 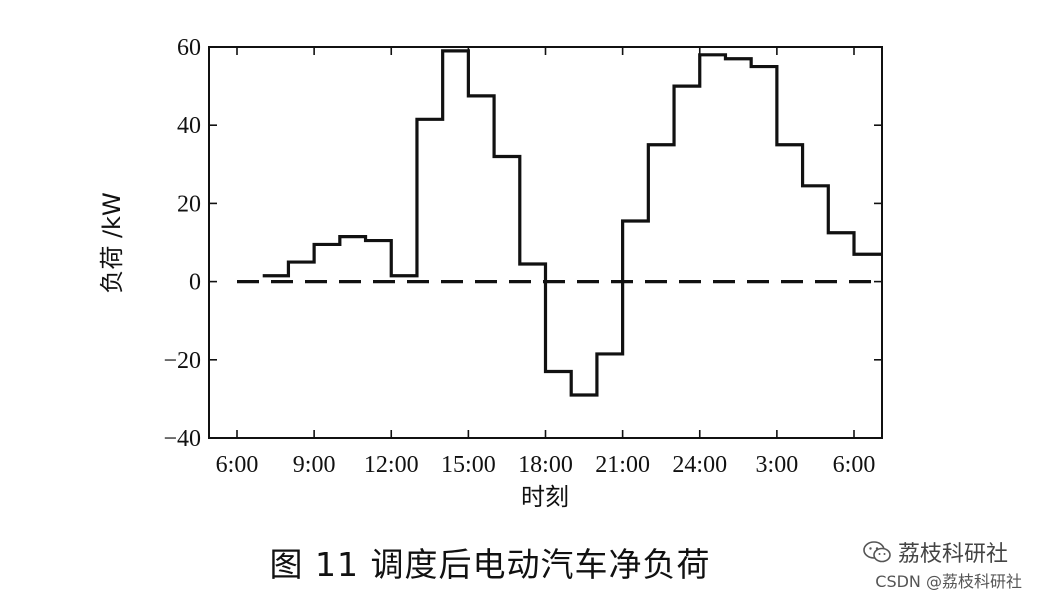 I want to click on watermark: 荔枝科研社, so click(x=935, y=552).